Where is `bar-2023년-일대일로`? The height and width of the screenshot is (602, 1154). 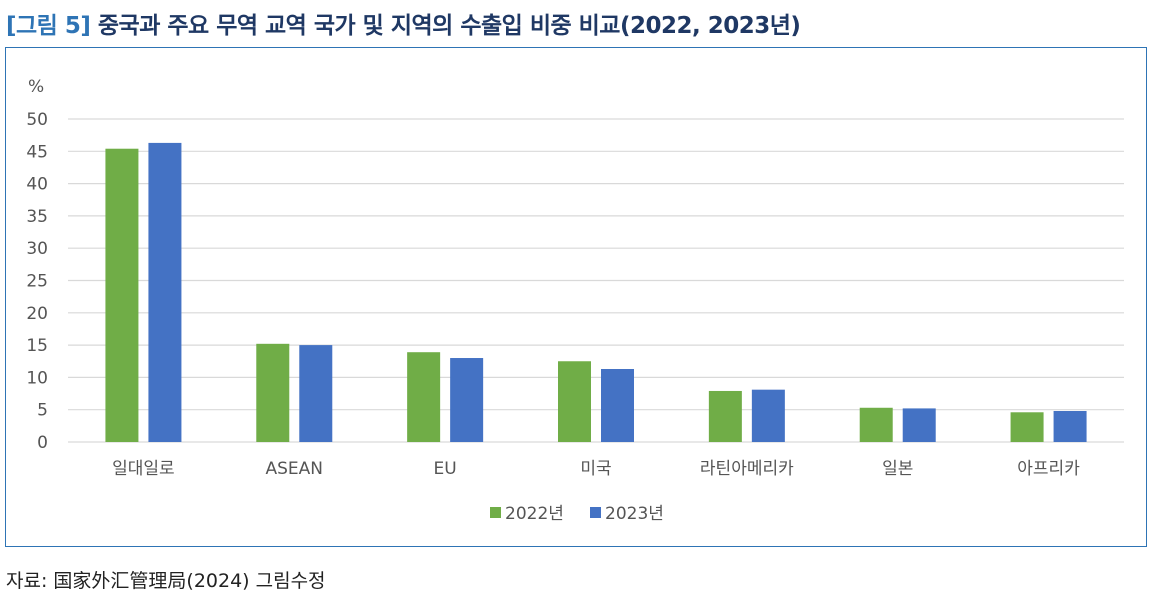
bar-2023년-일대일로 is located at coordinates (165, 292).